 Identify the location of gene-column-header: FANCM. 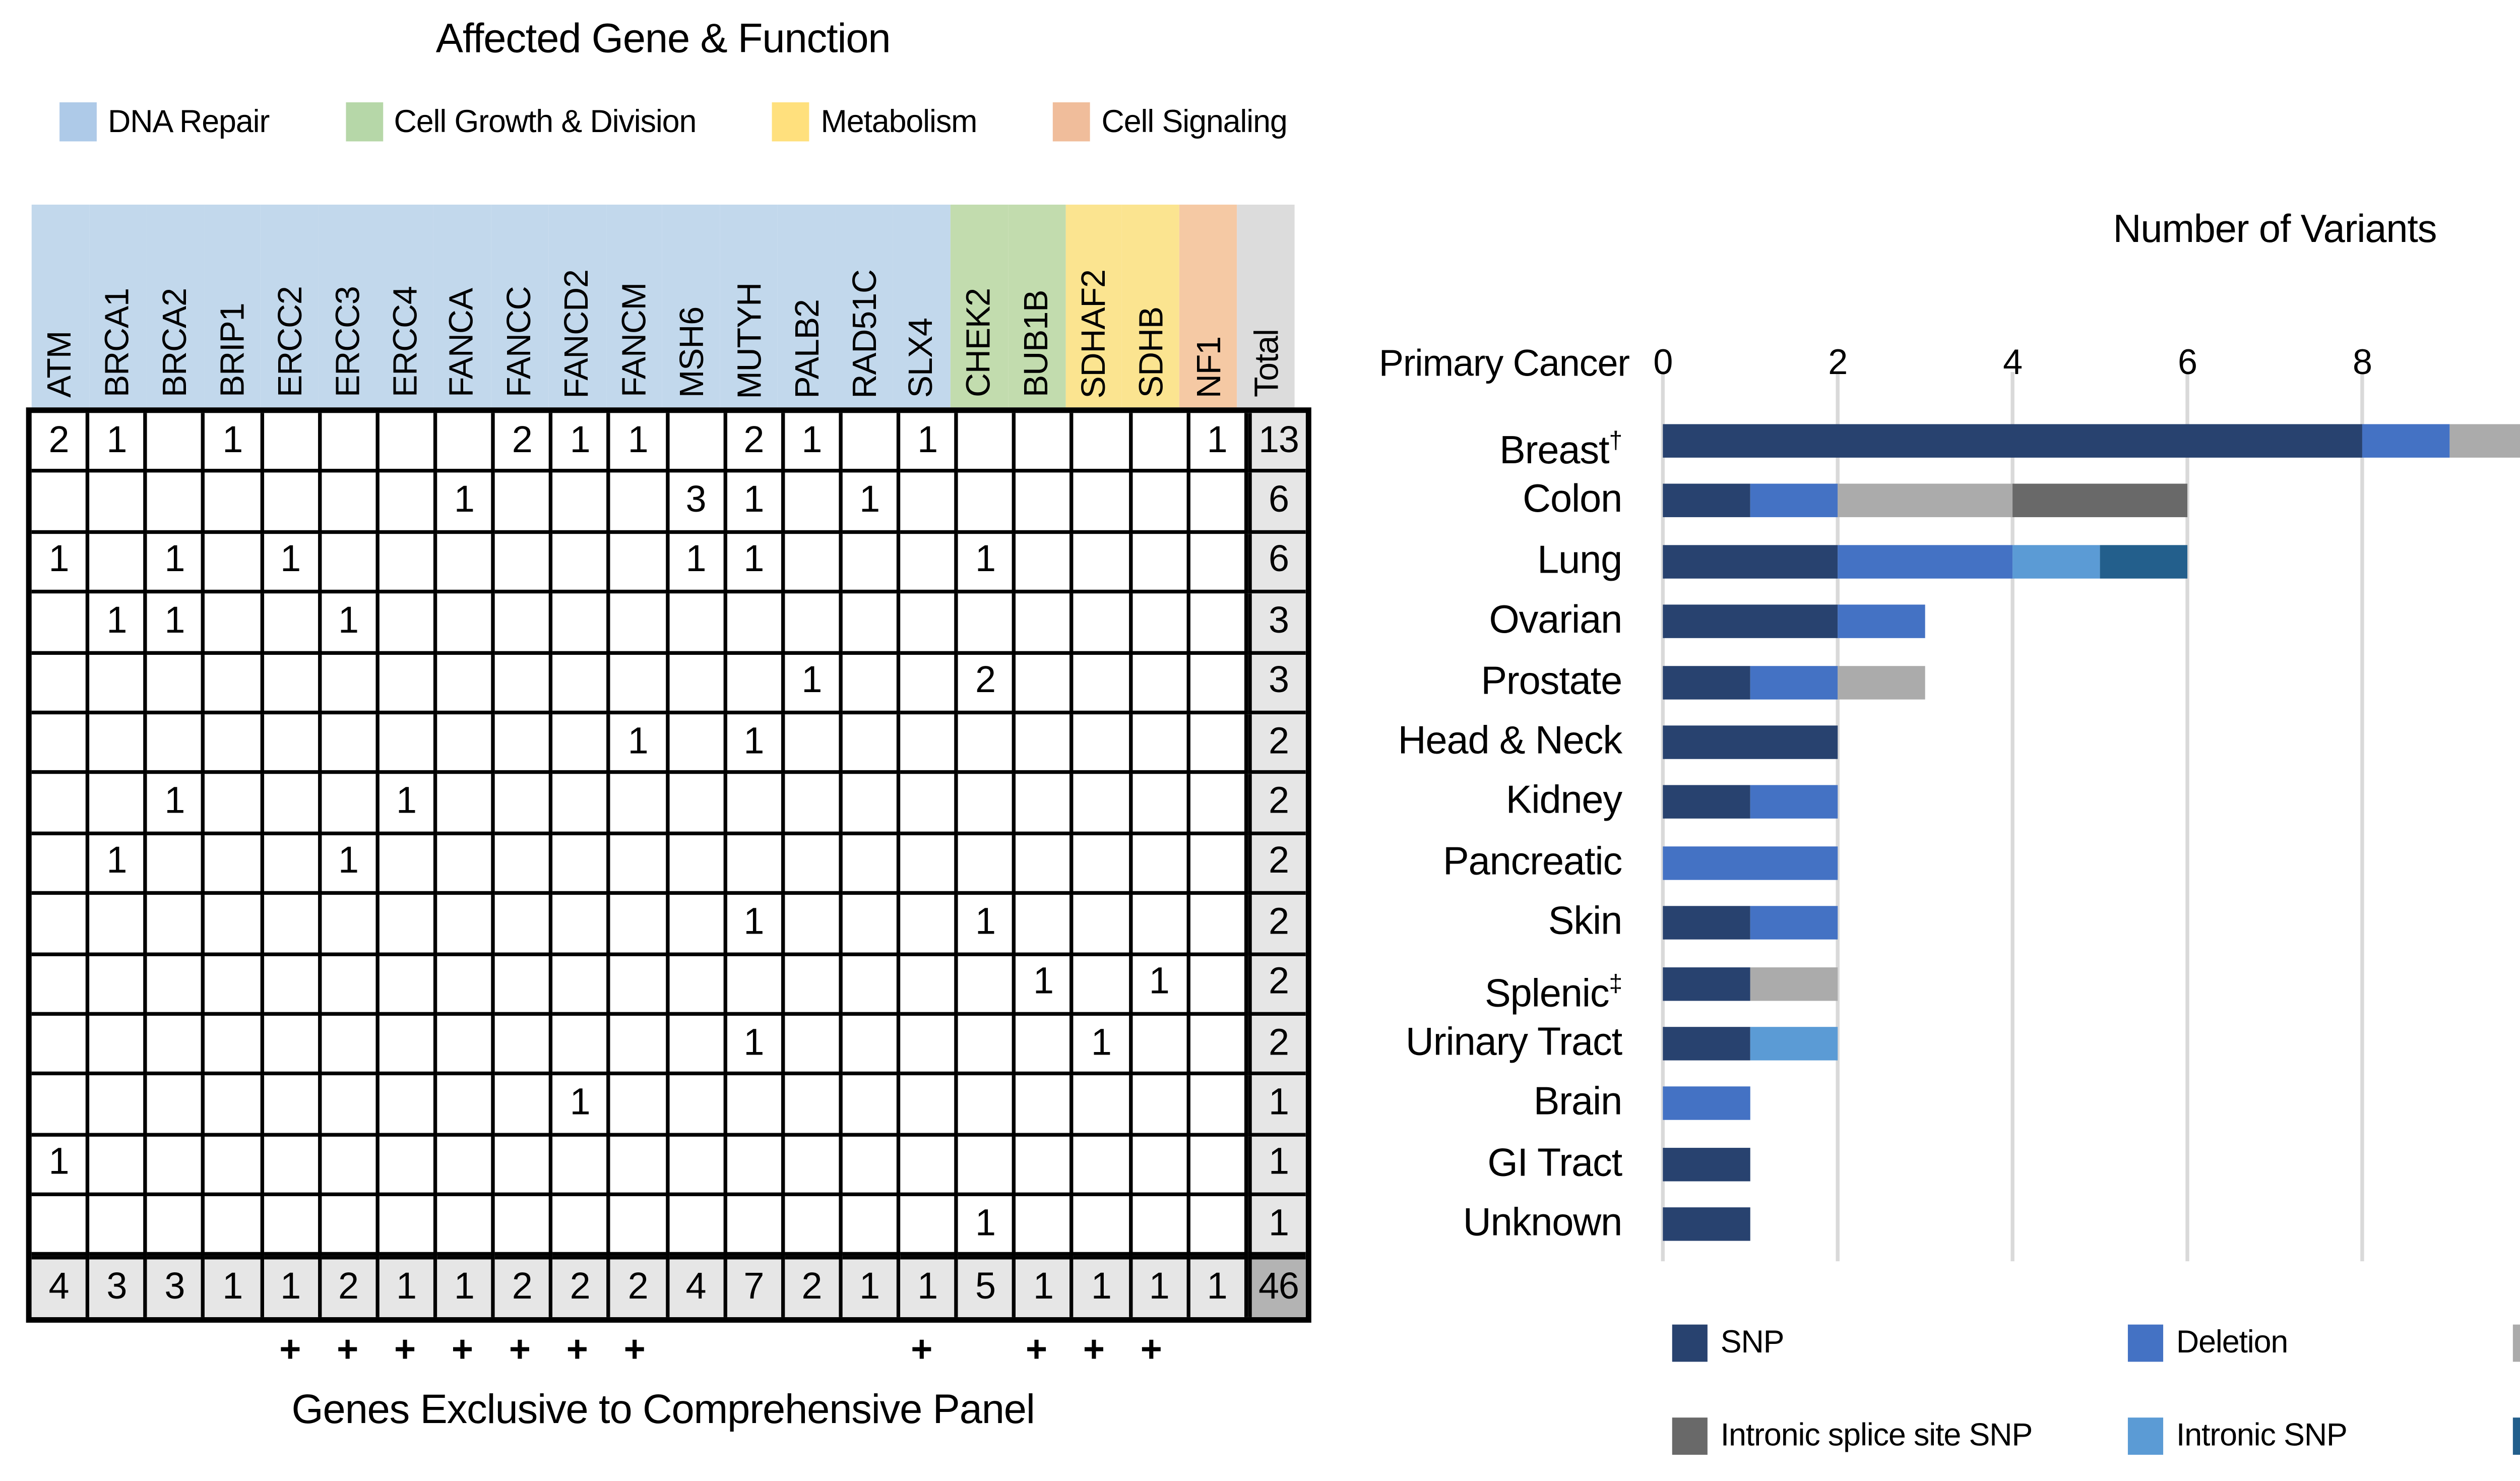
(634, 306).